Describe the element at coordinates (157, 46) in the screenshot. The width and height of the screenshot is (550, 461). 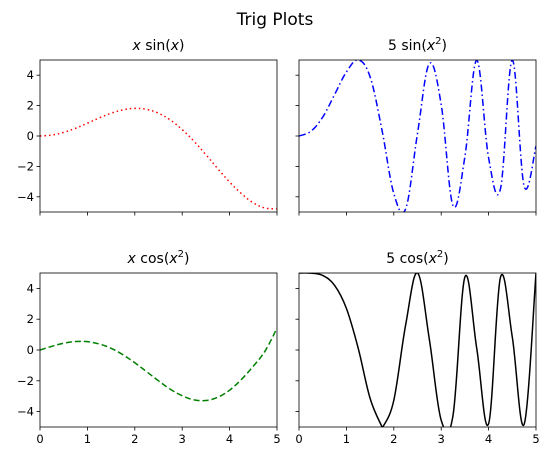
I see `subplot-title: x sin(x)` at that location.